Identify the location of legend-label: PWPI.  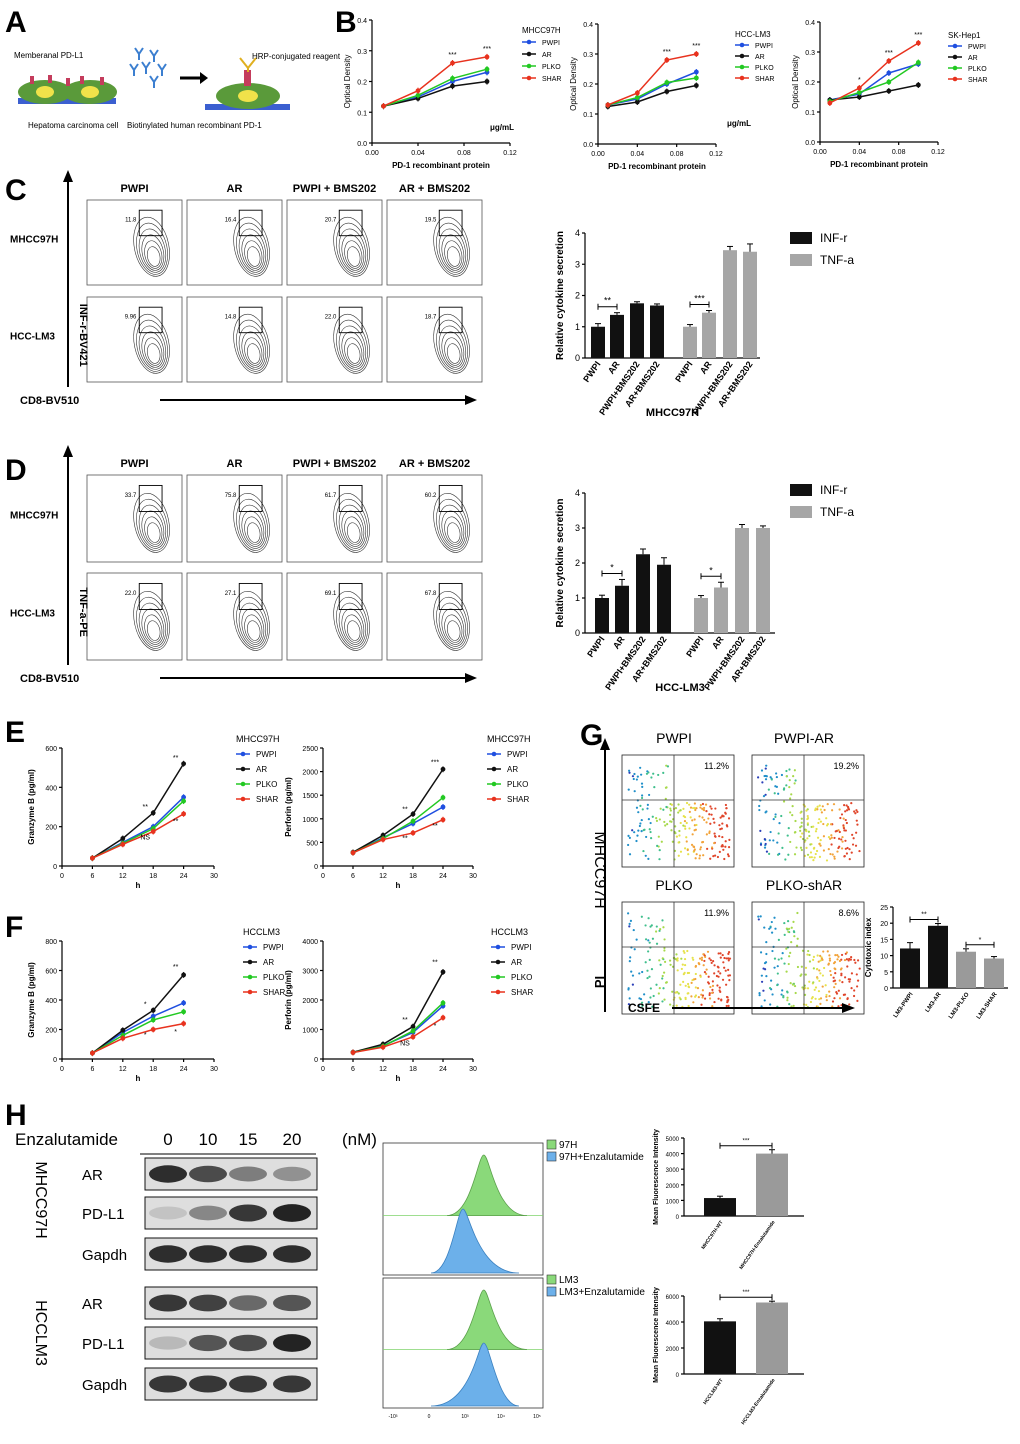
(266, 754).